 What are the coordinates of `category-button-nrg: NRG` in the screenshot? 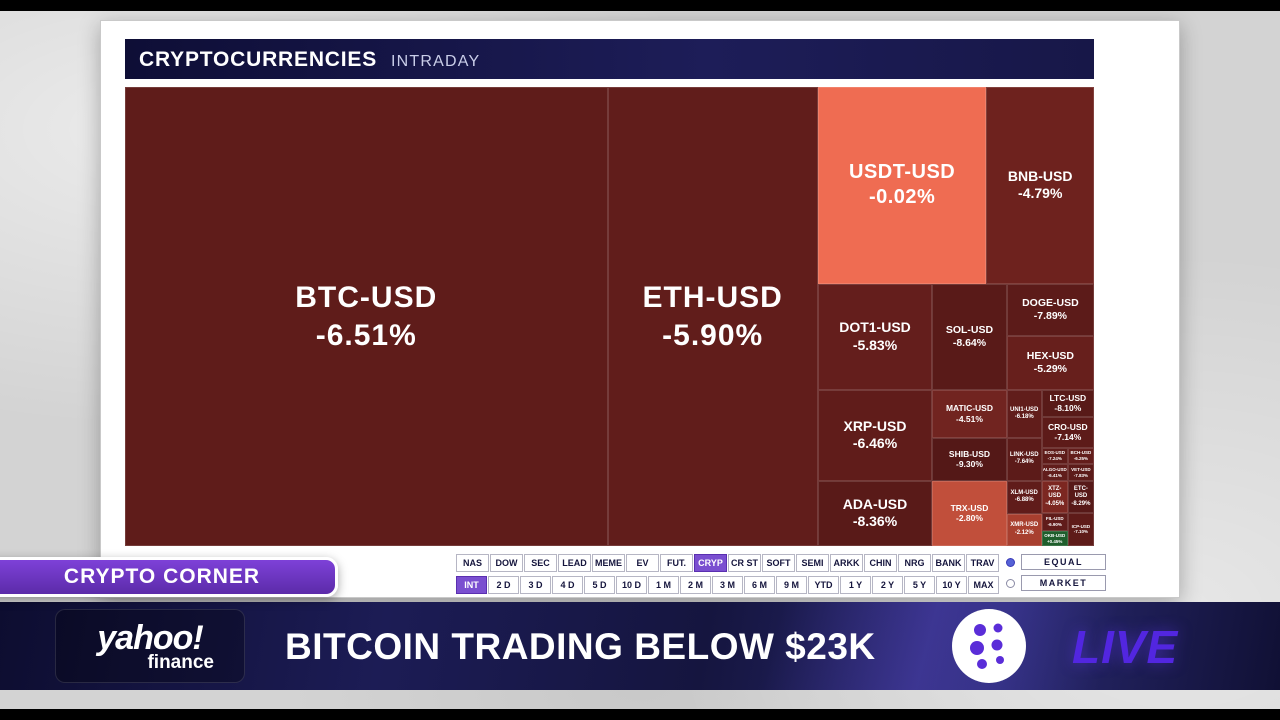 It's located at (914, 563).